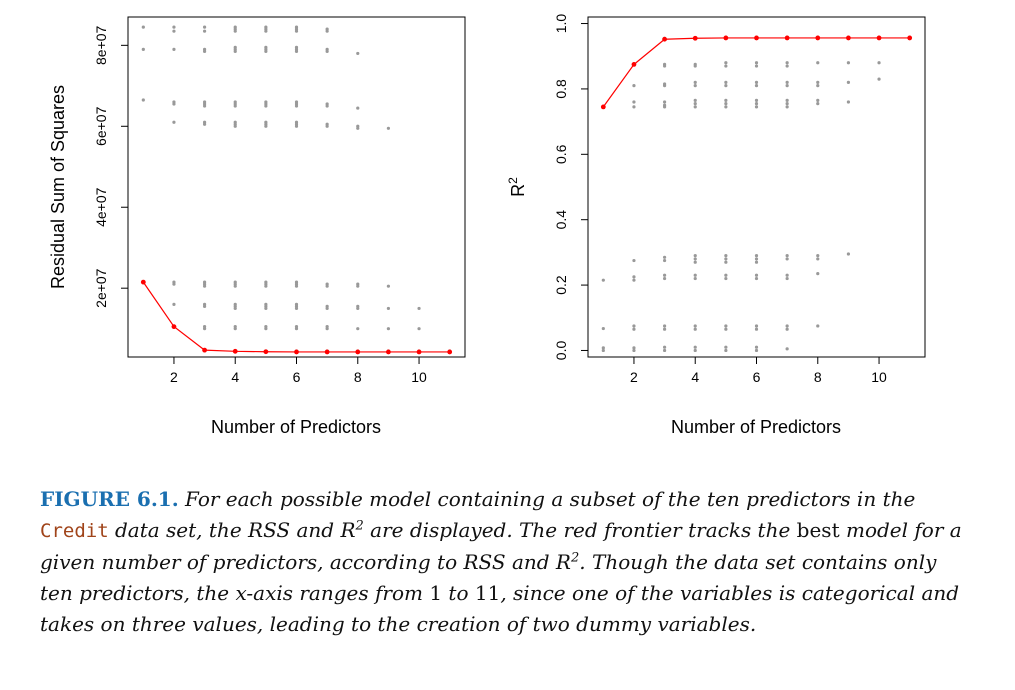 The width and height of the screenshot is (1015, 690). I want to click on r2-y-tick-label: 0.4, so click(561, 220).